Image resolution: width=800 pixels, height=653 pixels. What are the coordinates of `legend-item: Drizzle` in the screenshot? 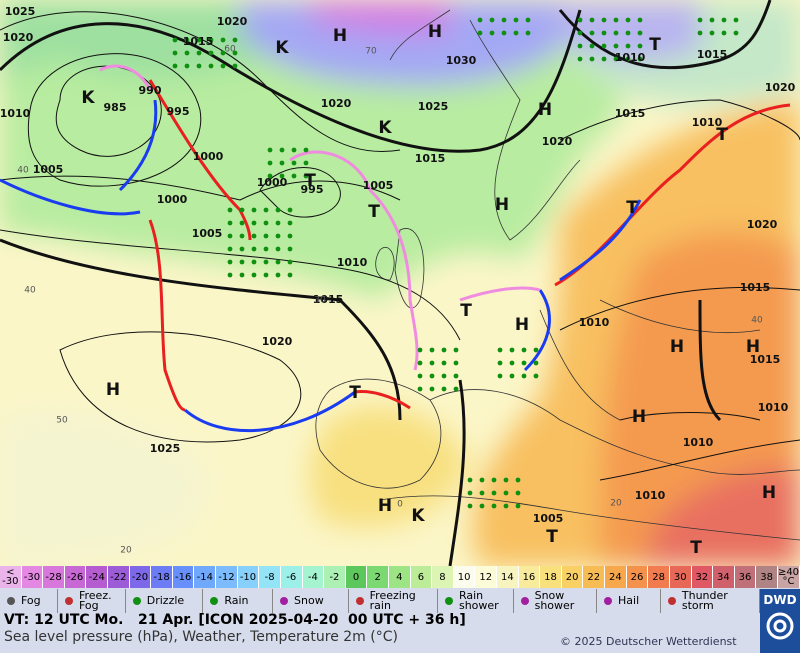 It's located at (165, 601).